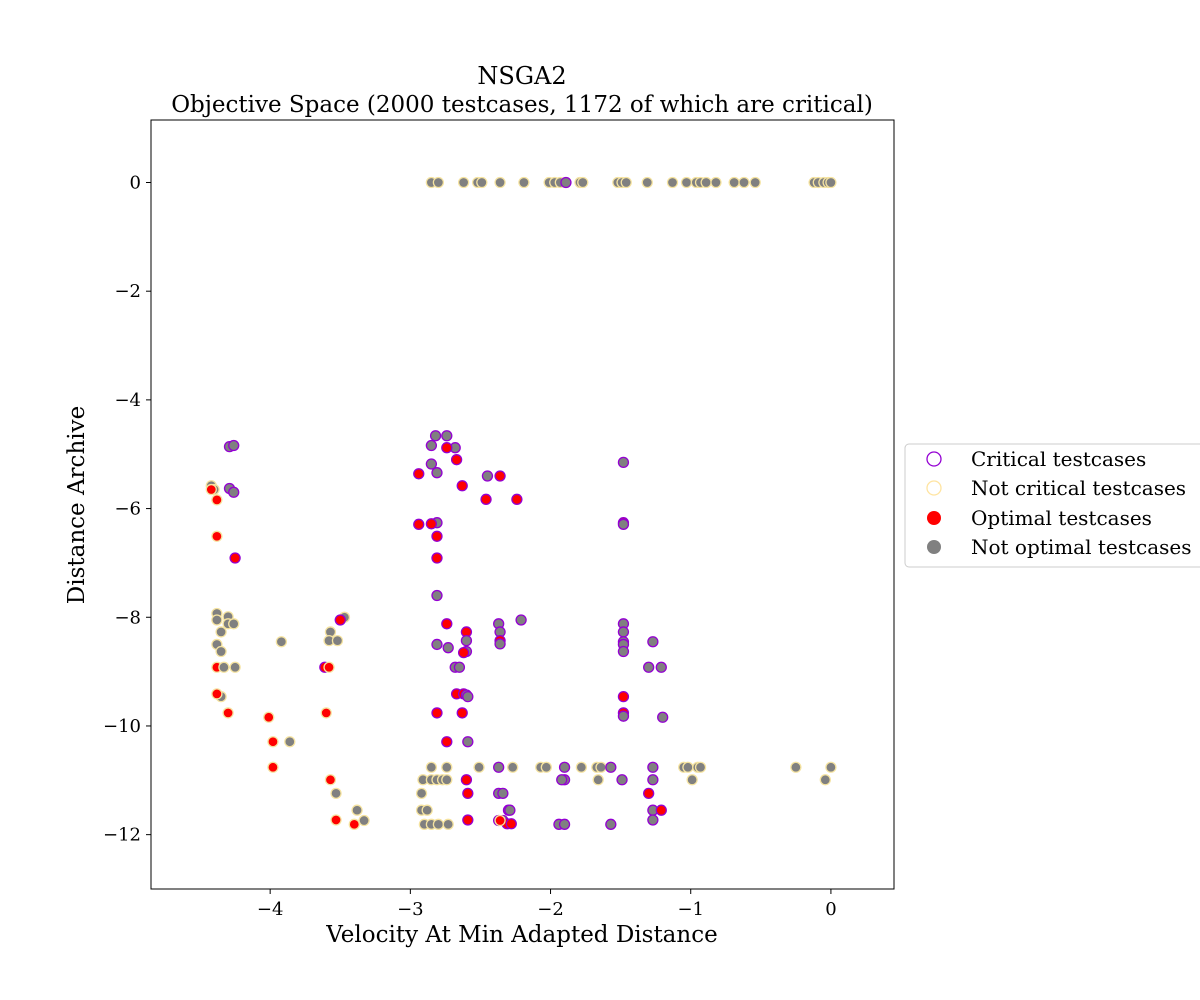 This screenshot has width=1200, height=1000. Describe the element at coordinates (690, 909) in the screenshot. I see `x-tick-label: −1` at that location.